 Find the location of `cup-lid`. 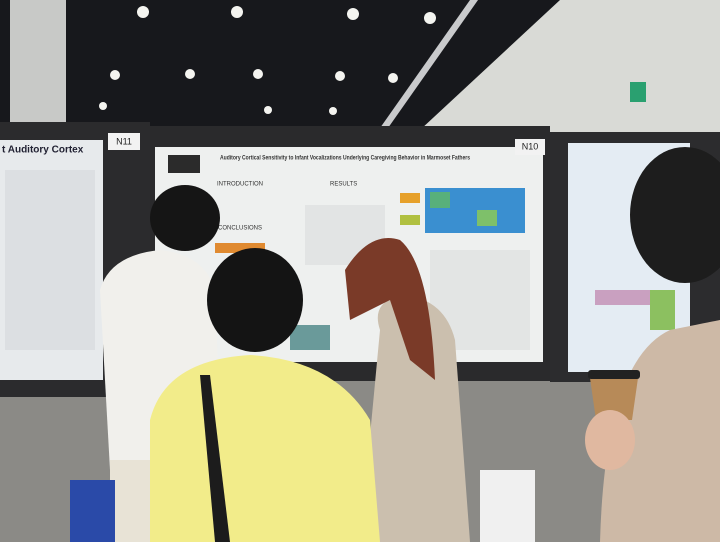

cup-lid is located at coordinates (614, 374).